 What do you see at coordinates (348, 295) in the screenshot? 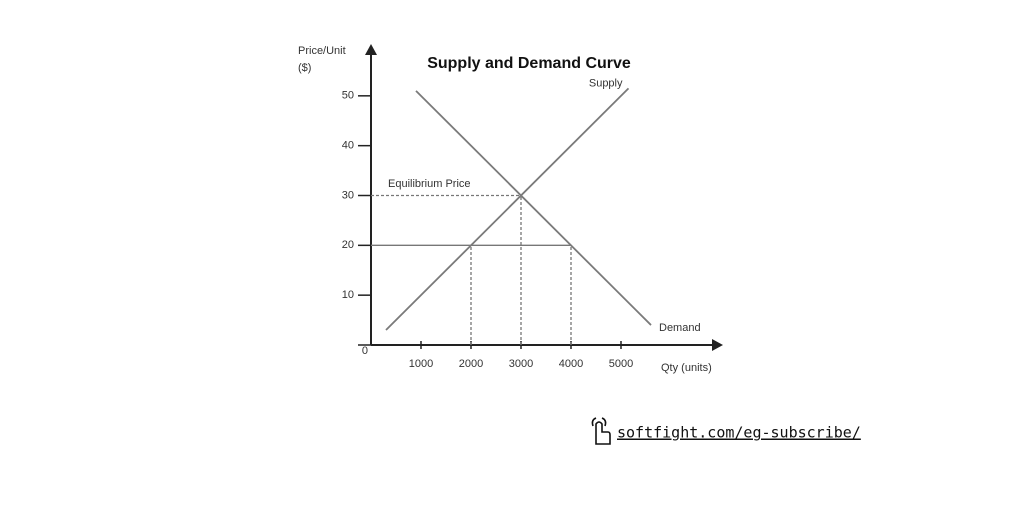
I see `y-tick-label: 10` at bounding box center [348, 295].